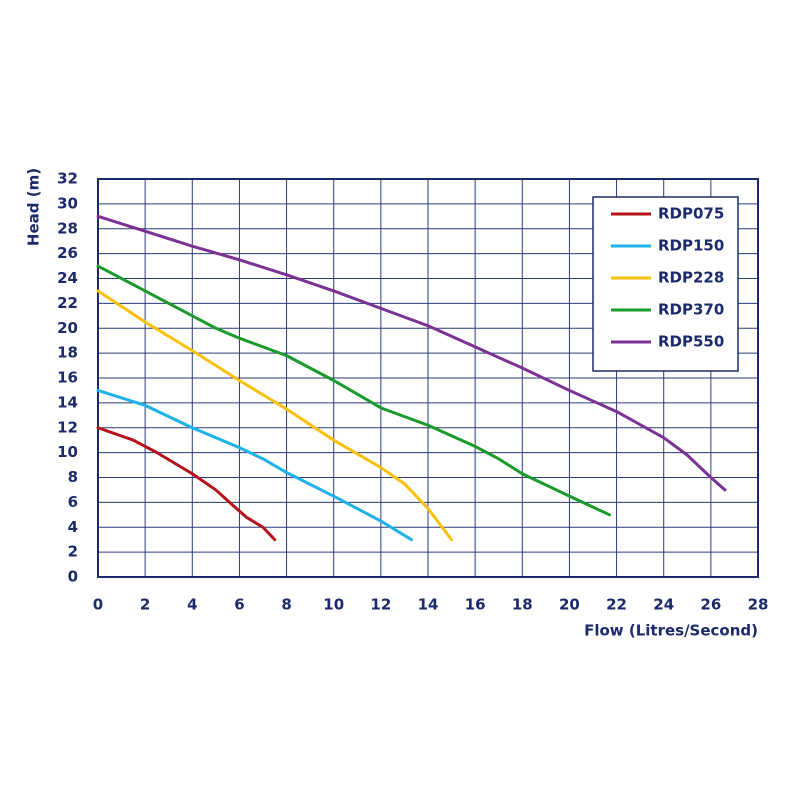 The width and height of the screenshot is (800, 804). Describe the element at coordinates (67, 203) in the screenshot. I see `y-tick-label: 30` at that location.